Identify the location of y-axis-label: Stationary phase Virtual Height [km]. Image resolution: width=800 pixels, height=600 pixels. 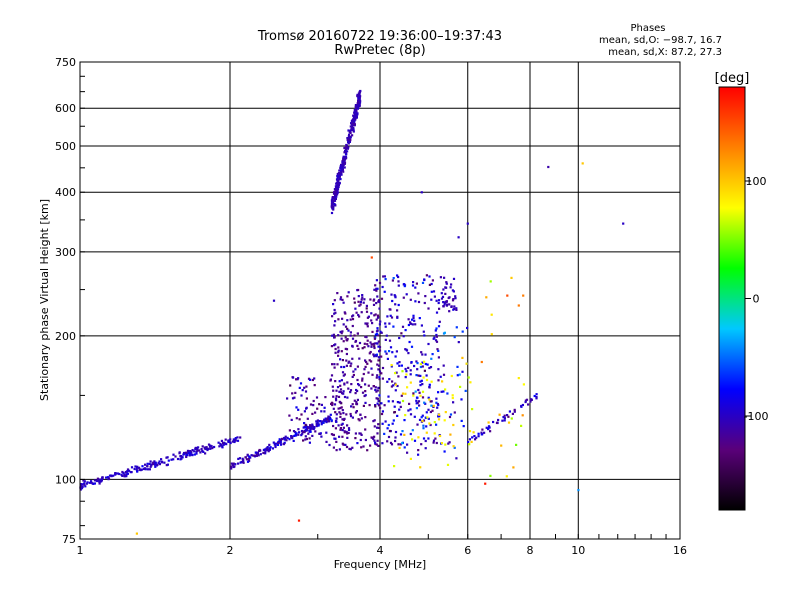
(44, 300).